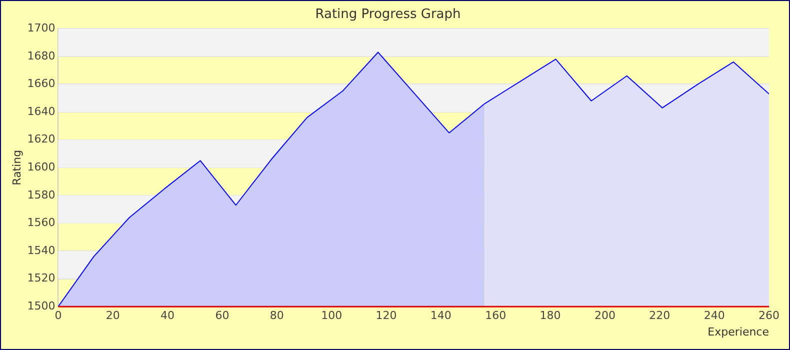 The height and width of the screenshot is (350, 790). What do you see at coordinates (714, 315) in the screenshot?
I see `x-tick-label: 240` at bounding box center [714, 315].